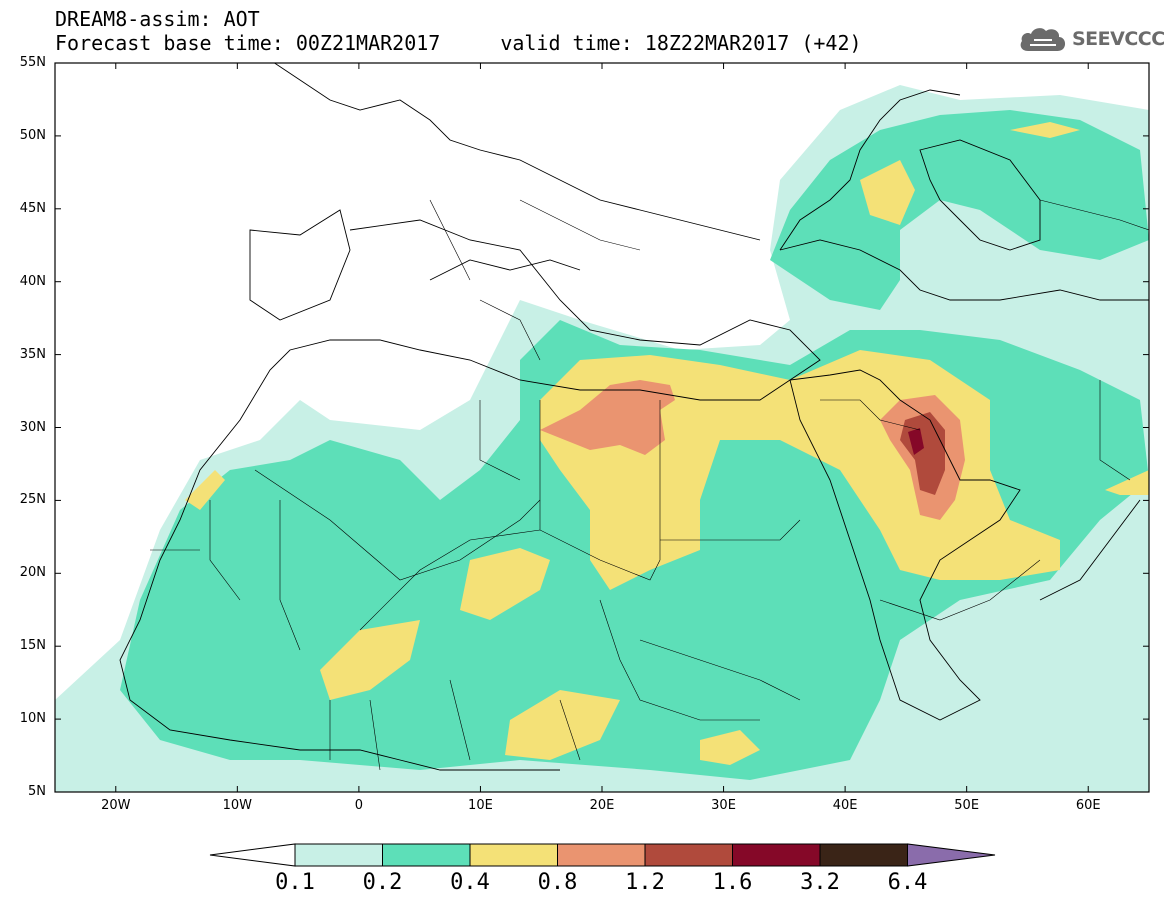  Describe the element at coordinates (248, 43) in the screenshot. I see `base-time: Forecast base time: 00Z21MAR2017` at that location.